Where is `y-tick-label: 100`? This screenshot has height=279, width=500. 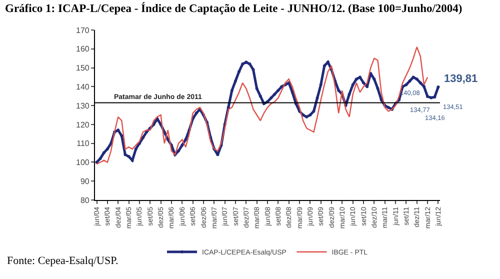 y-tick-label: 100 is located at coordinates (83, 163).